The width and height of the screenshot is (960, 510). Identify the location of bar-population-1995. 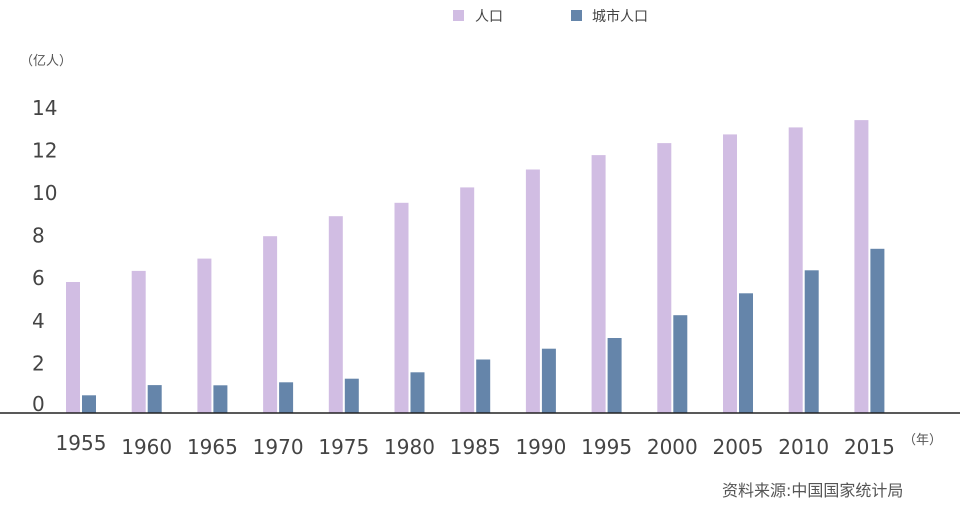
(598, 284).